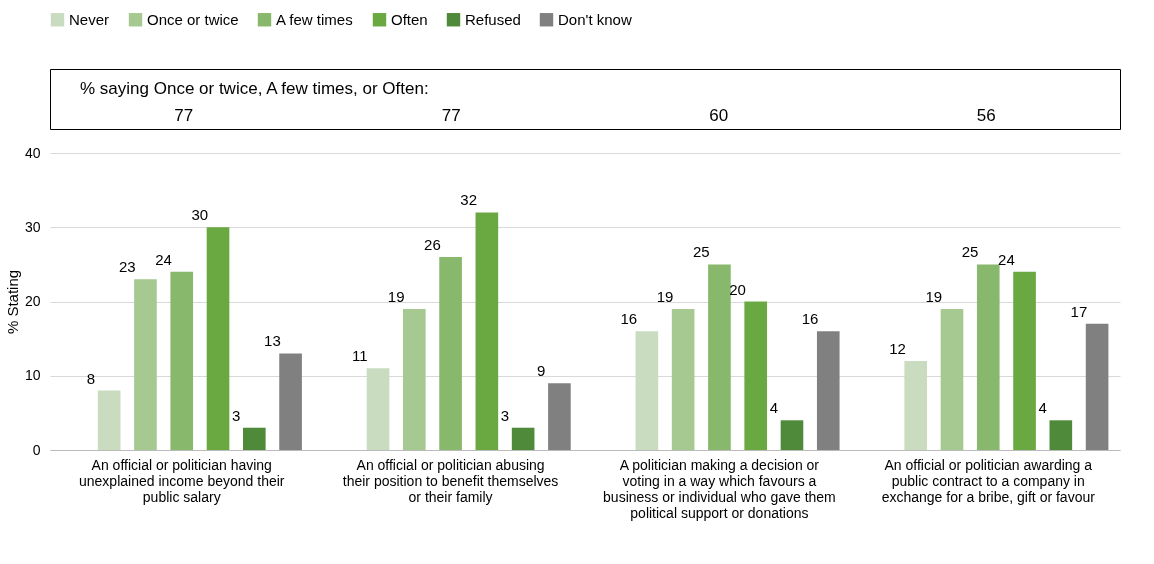 The height and width of the screenshot is (564, 1154). What do you see at coordinates (541, 371) in the screenshot?
I see `data-label: 9` at bounding box center [541, 371].